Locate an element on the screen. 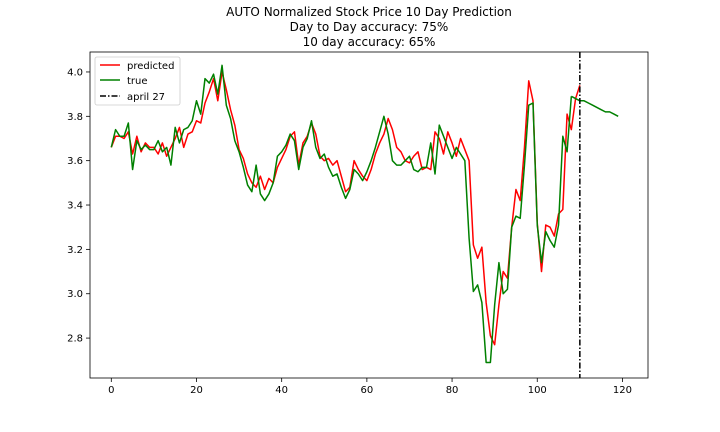 This screenshot has width=720, height=432. x-tick-label: 120 is located at coordinates (622, 390).